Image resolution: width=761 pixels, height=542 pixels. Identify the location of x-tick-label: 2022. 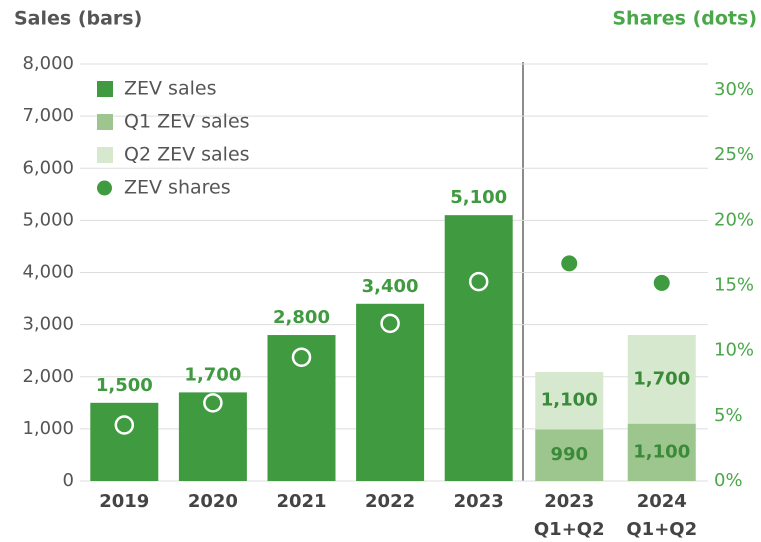
(390, 501).